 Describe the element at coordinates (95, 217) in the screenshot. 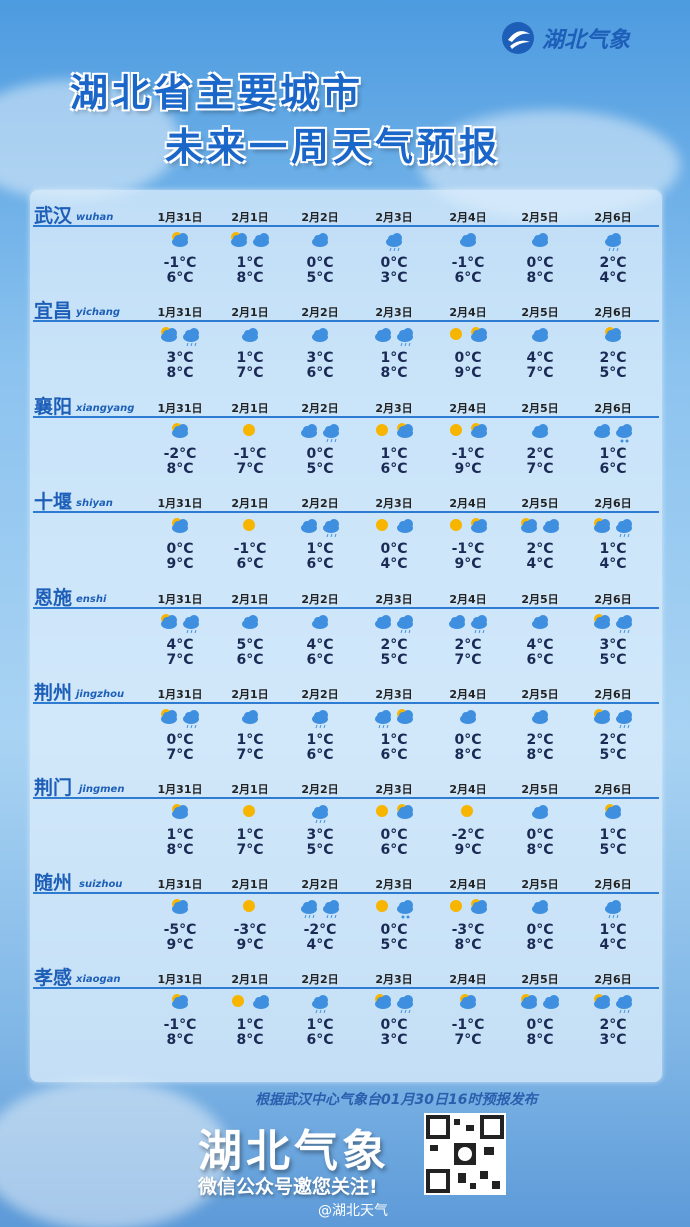

I see `city-pinyin: wuhan` at that location.